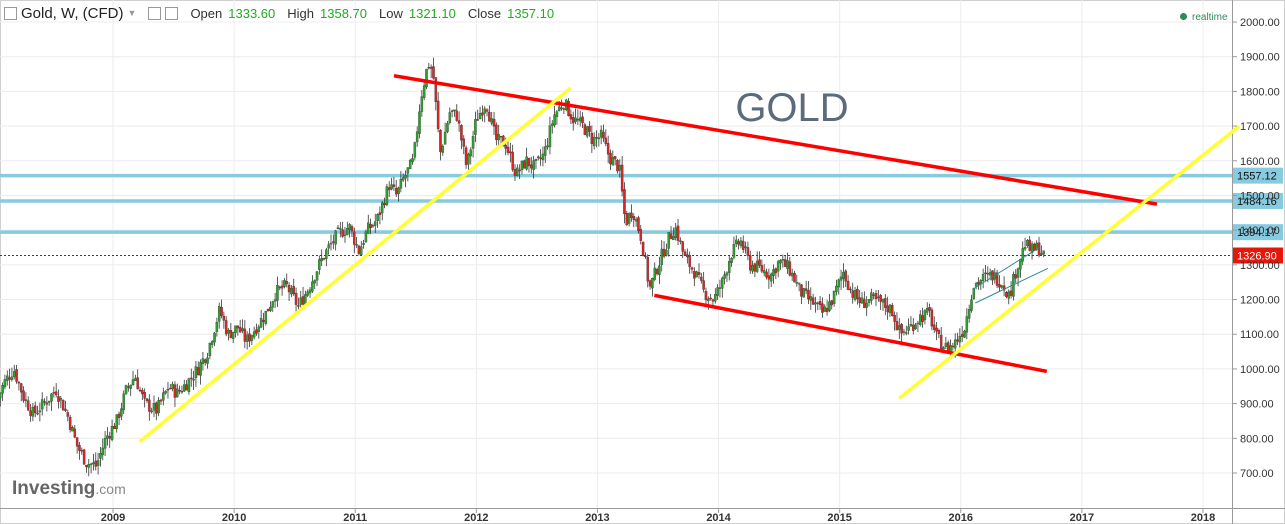  What do you see at coordinates (72, 13) in the screenshot?
I see `symbol-name: Gold, W, (CFD)` at bounding box center [72, 13].